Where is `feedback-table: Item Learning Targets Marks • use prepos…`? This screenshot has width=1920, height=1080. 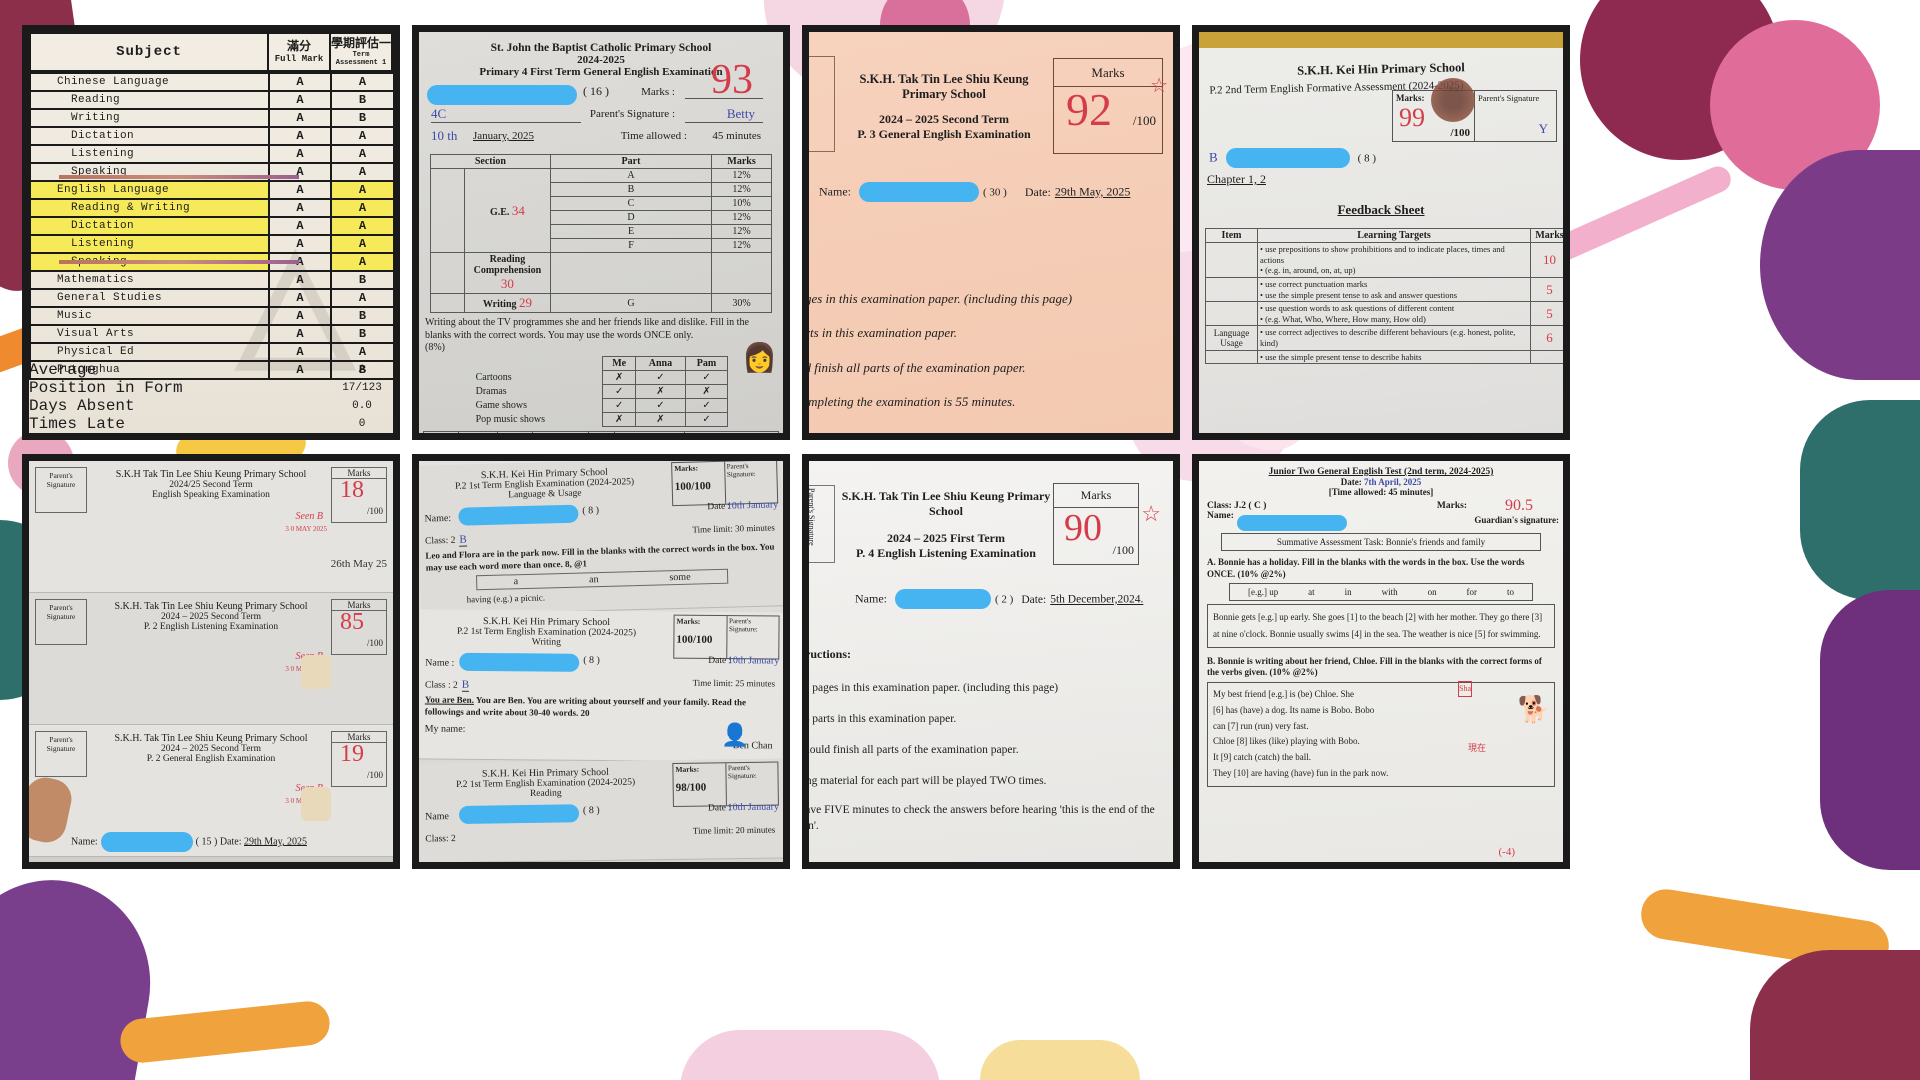
feedback-table: Item Learning Targets Marks • use prepos… is located at coordinates (1384, 296).